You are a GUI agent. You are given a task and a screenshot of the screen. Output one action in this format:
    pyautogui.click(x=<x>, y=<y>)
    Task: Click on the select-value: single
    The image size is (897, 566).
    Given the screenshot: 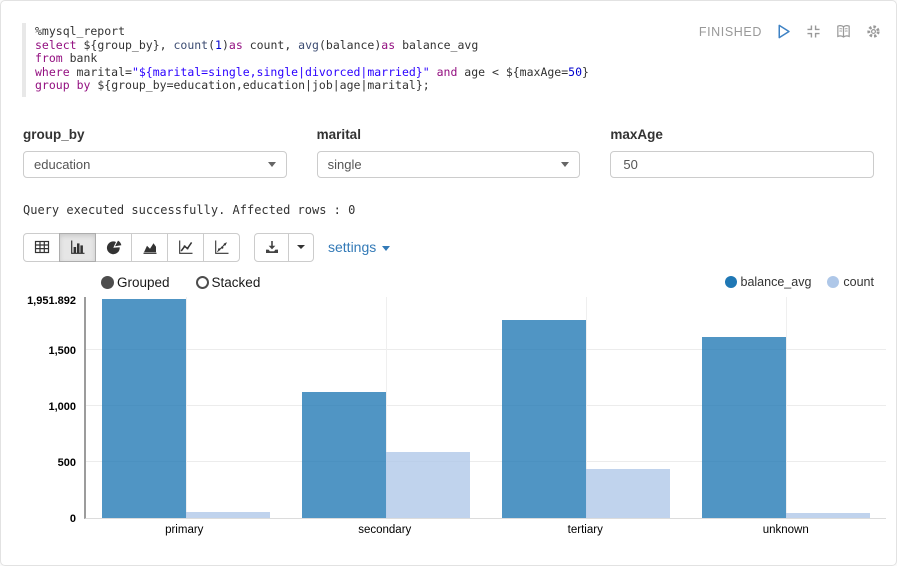 What is the action you would take?
    pyautogui.click(x=344, y=164)
    